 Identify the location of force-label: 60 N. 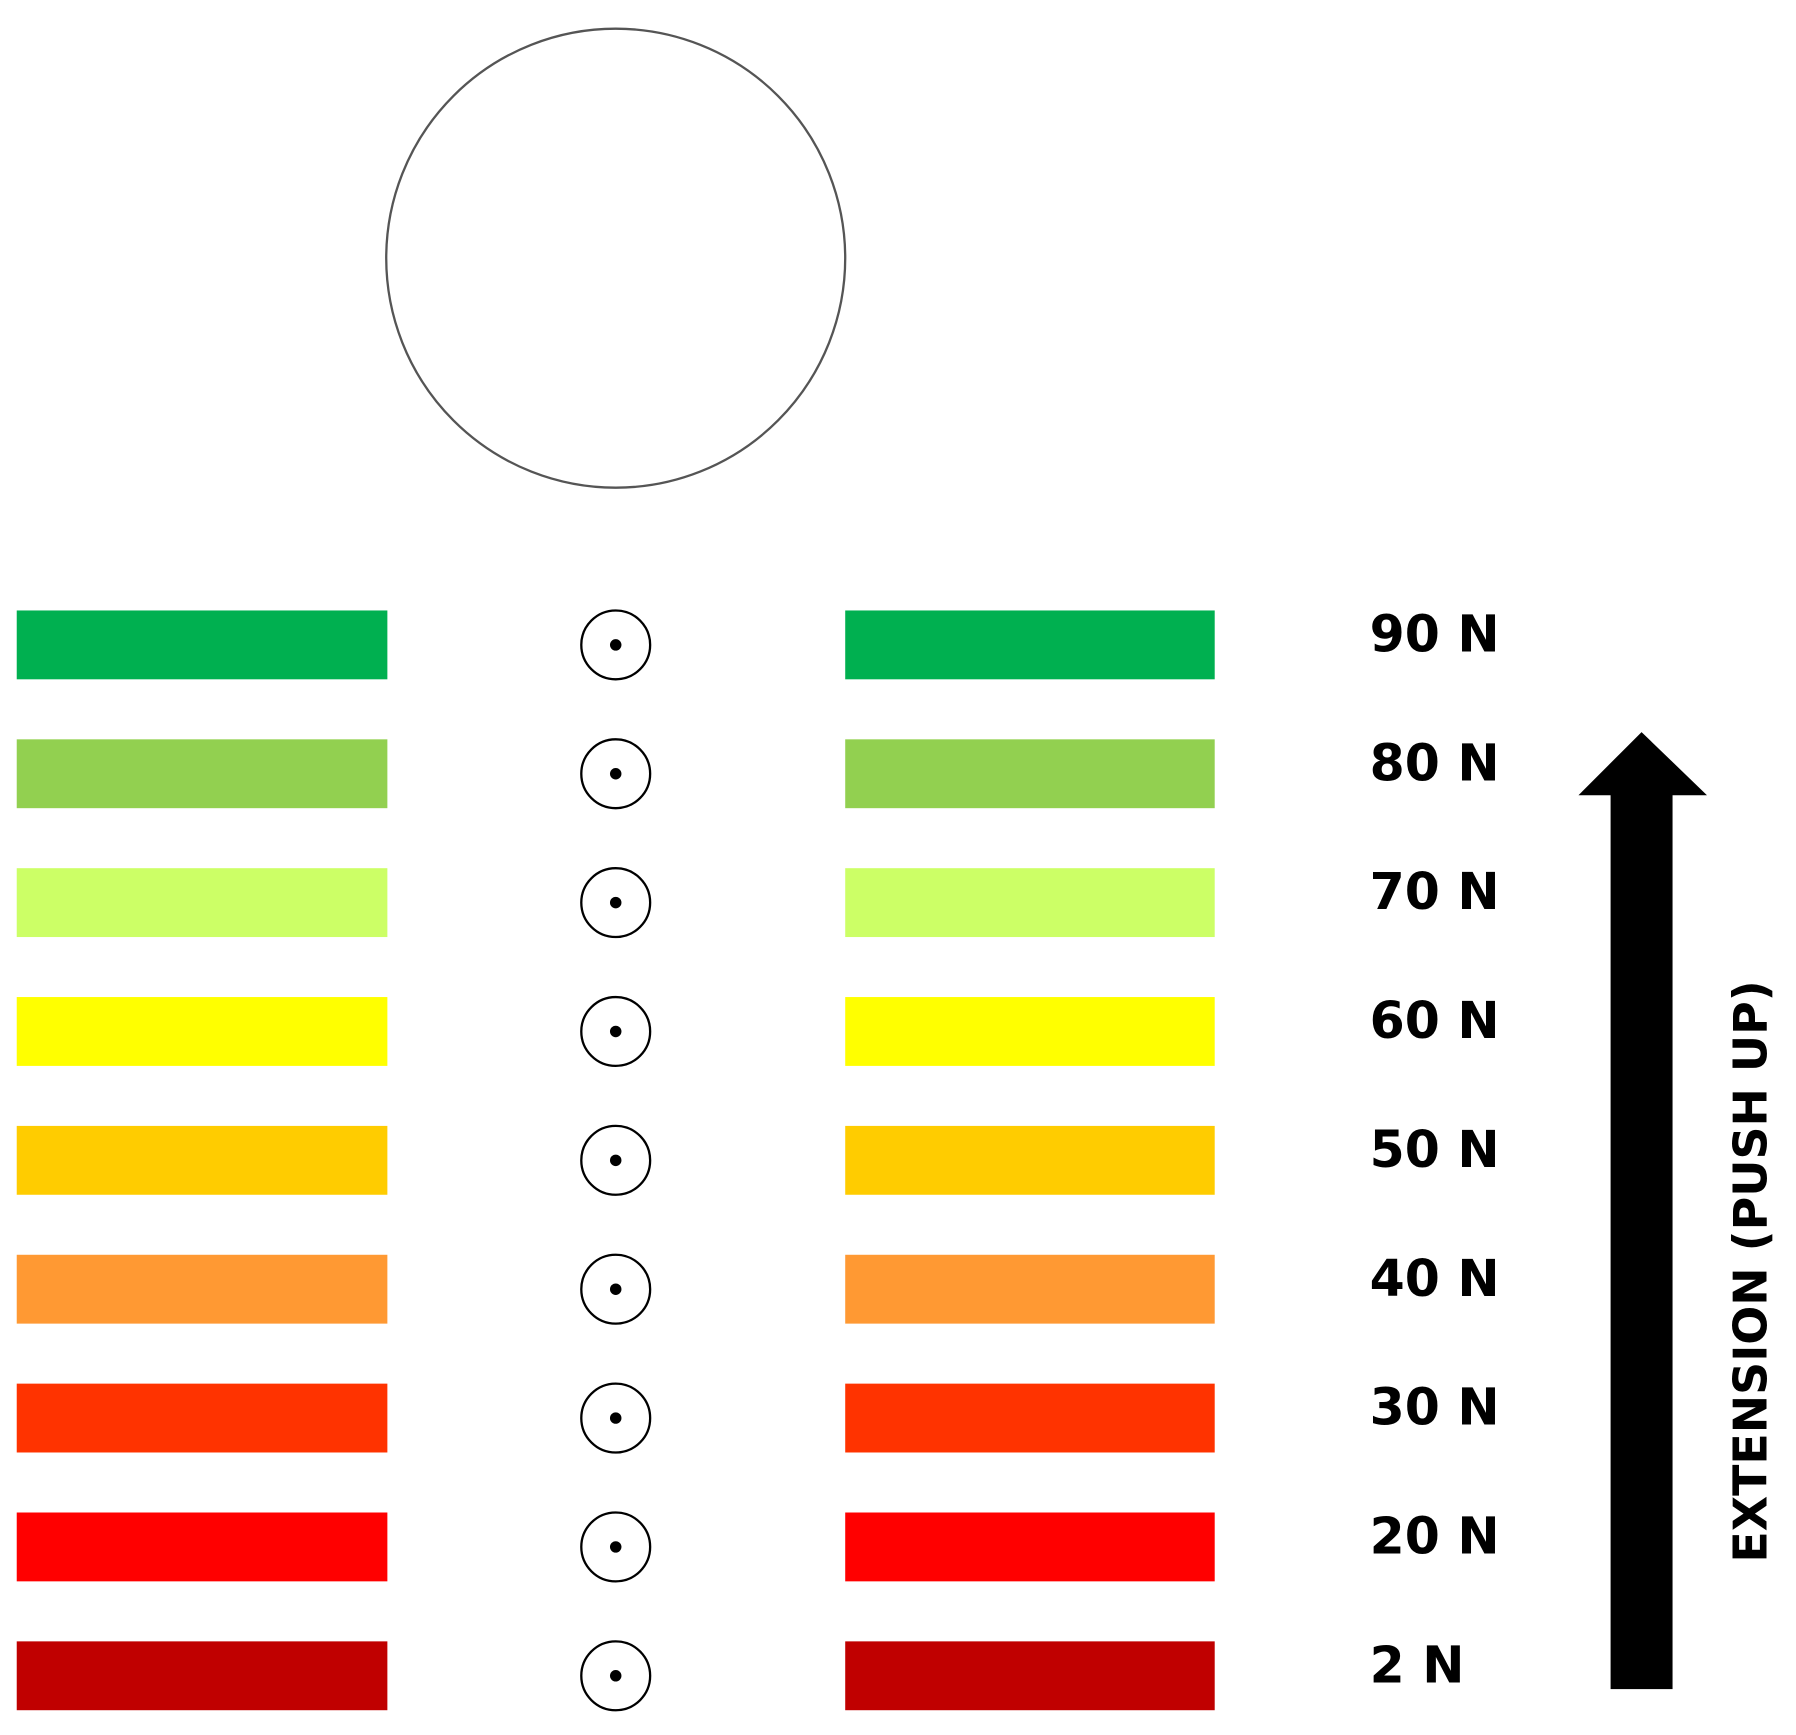
(1435, 1020).